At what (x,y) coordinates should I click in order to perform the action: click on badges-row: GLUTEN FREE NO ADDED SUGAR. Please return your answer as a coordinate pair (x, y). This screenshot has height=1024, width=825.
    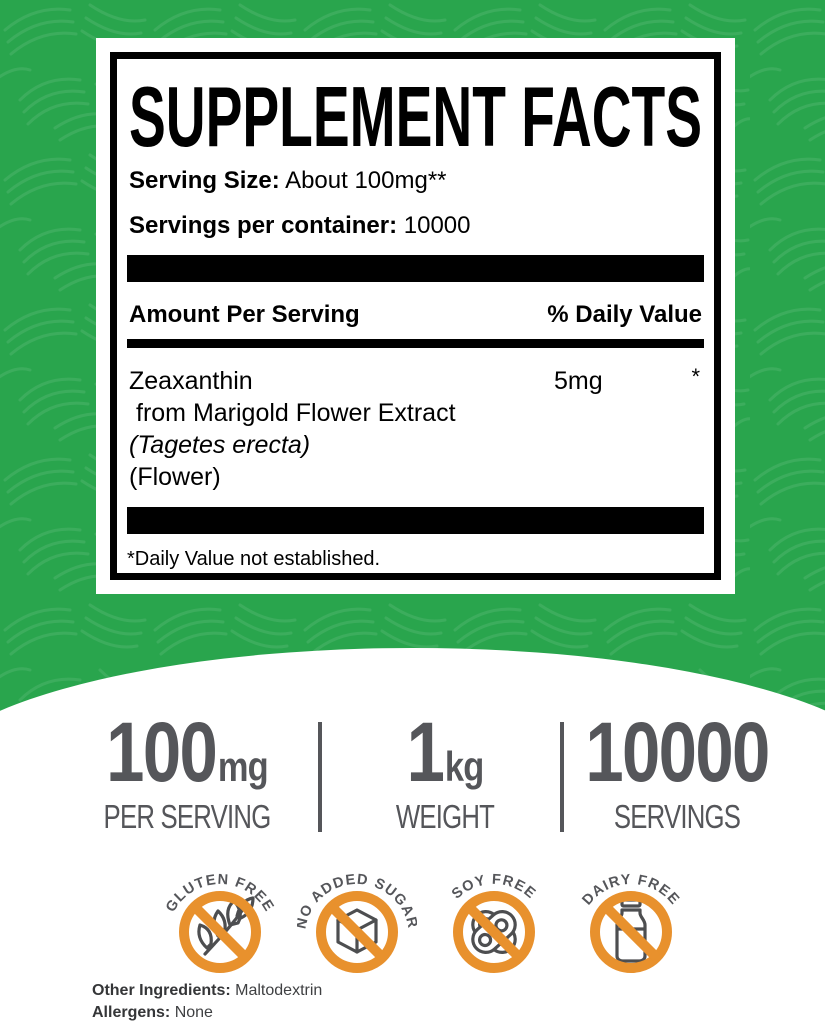
    Looking at the image, I should click on (412, 915).